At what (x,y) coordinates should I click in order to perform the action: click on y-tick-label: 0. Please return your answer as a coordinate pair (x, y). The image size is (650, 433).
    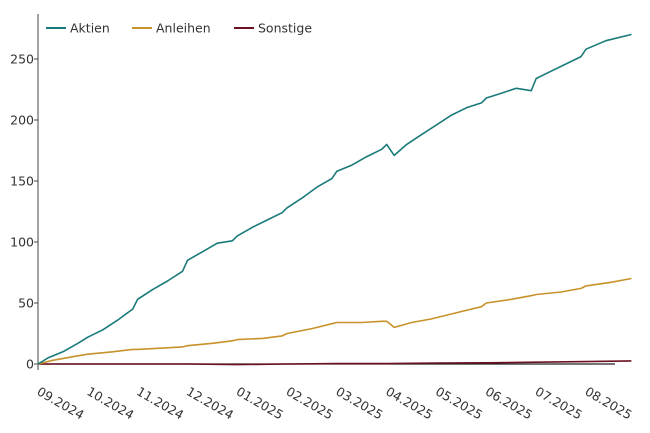
    Looking at the image, I should click on (30, 364).